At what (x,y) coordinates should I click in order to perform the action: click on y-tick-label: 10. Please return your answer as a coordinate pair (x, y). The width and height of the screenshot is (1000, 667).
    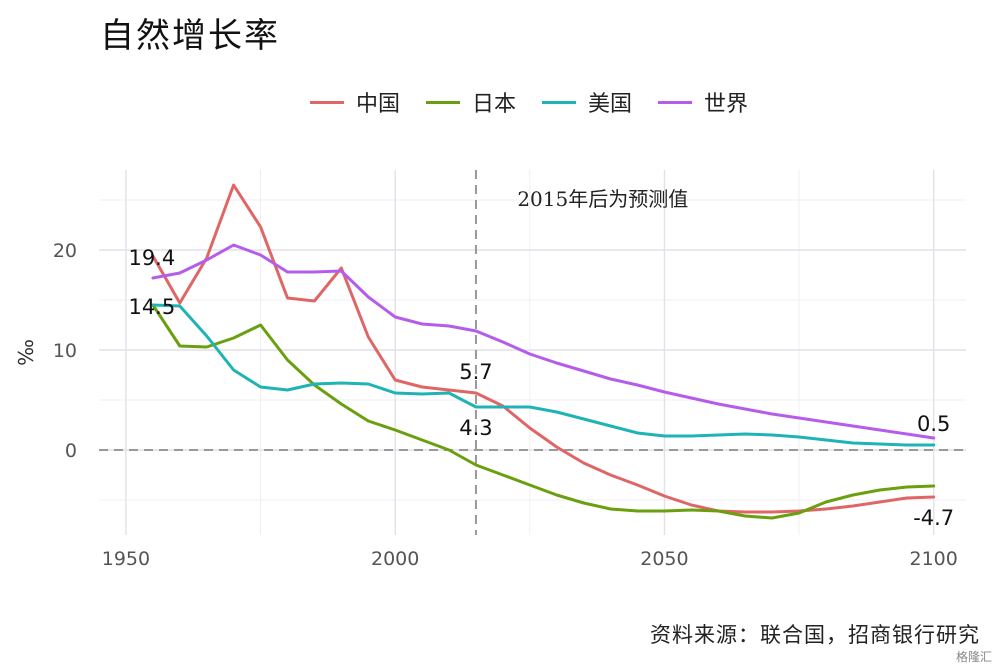
    Looking at the image, I should click on (65, 351).